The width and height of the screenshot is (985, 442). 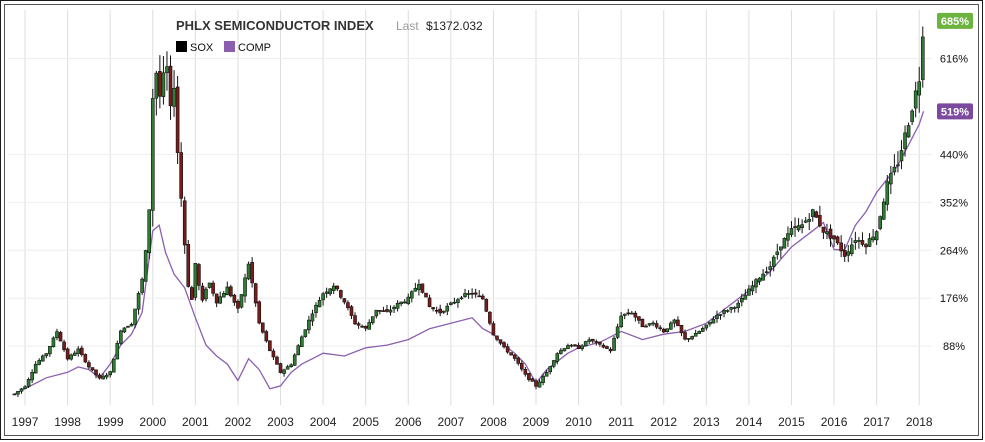 What do you see at coordinates (876, 422) in the screenshot?
I see `x-tick-label: 2017` at bounding box center [876, 422].